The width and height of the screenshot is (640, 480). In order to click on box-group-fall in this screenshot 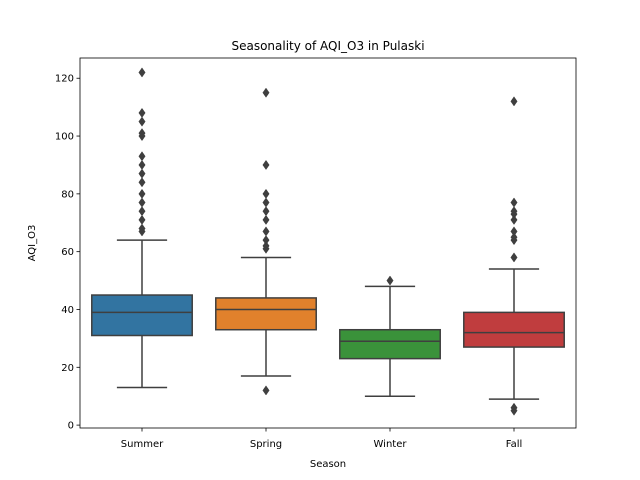, I will do `click(514, 256)`.